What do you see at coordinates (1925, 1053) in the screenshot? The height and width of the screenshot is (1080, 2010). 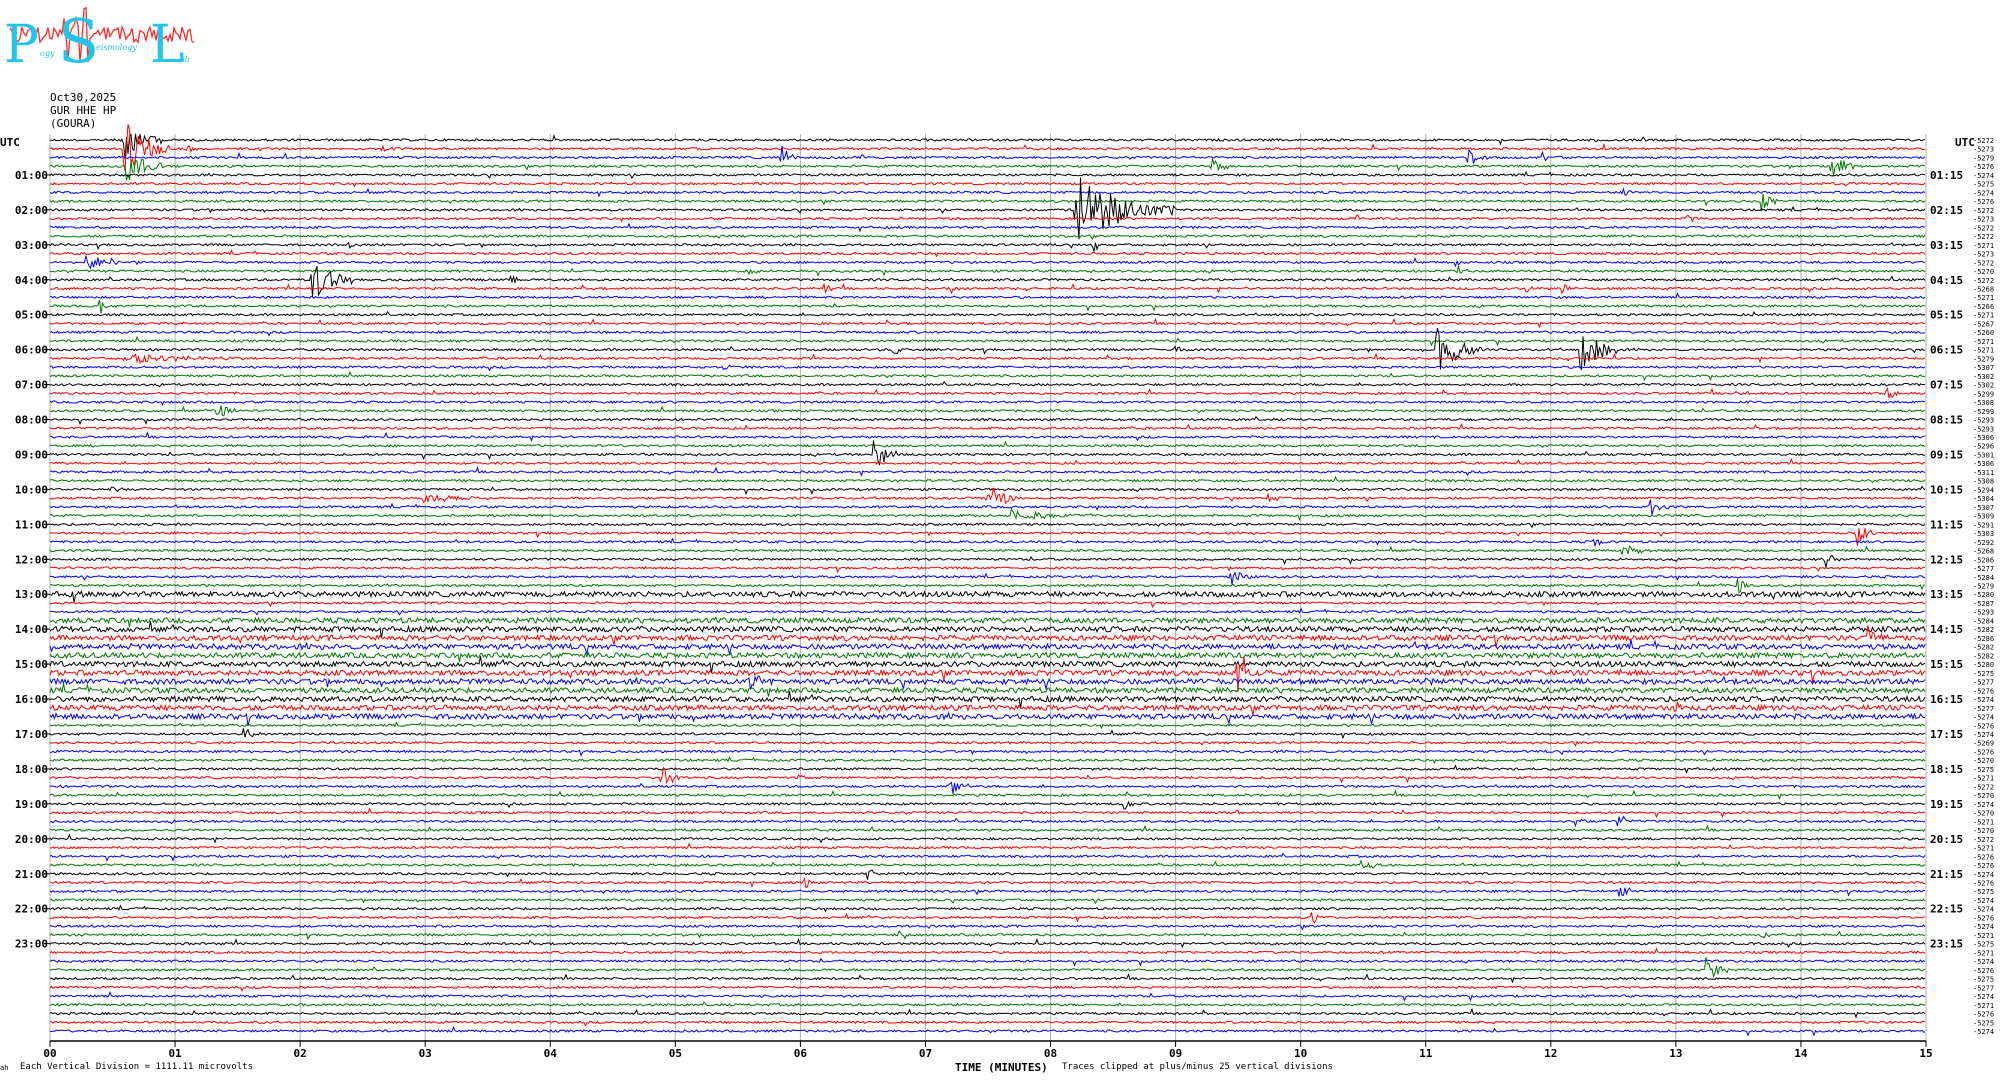 I see `x-tick-label: 15` at bounding box center [1925, 1053].